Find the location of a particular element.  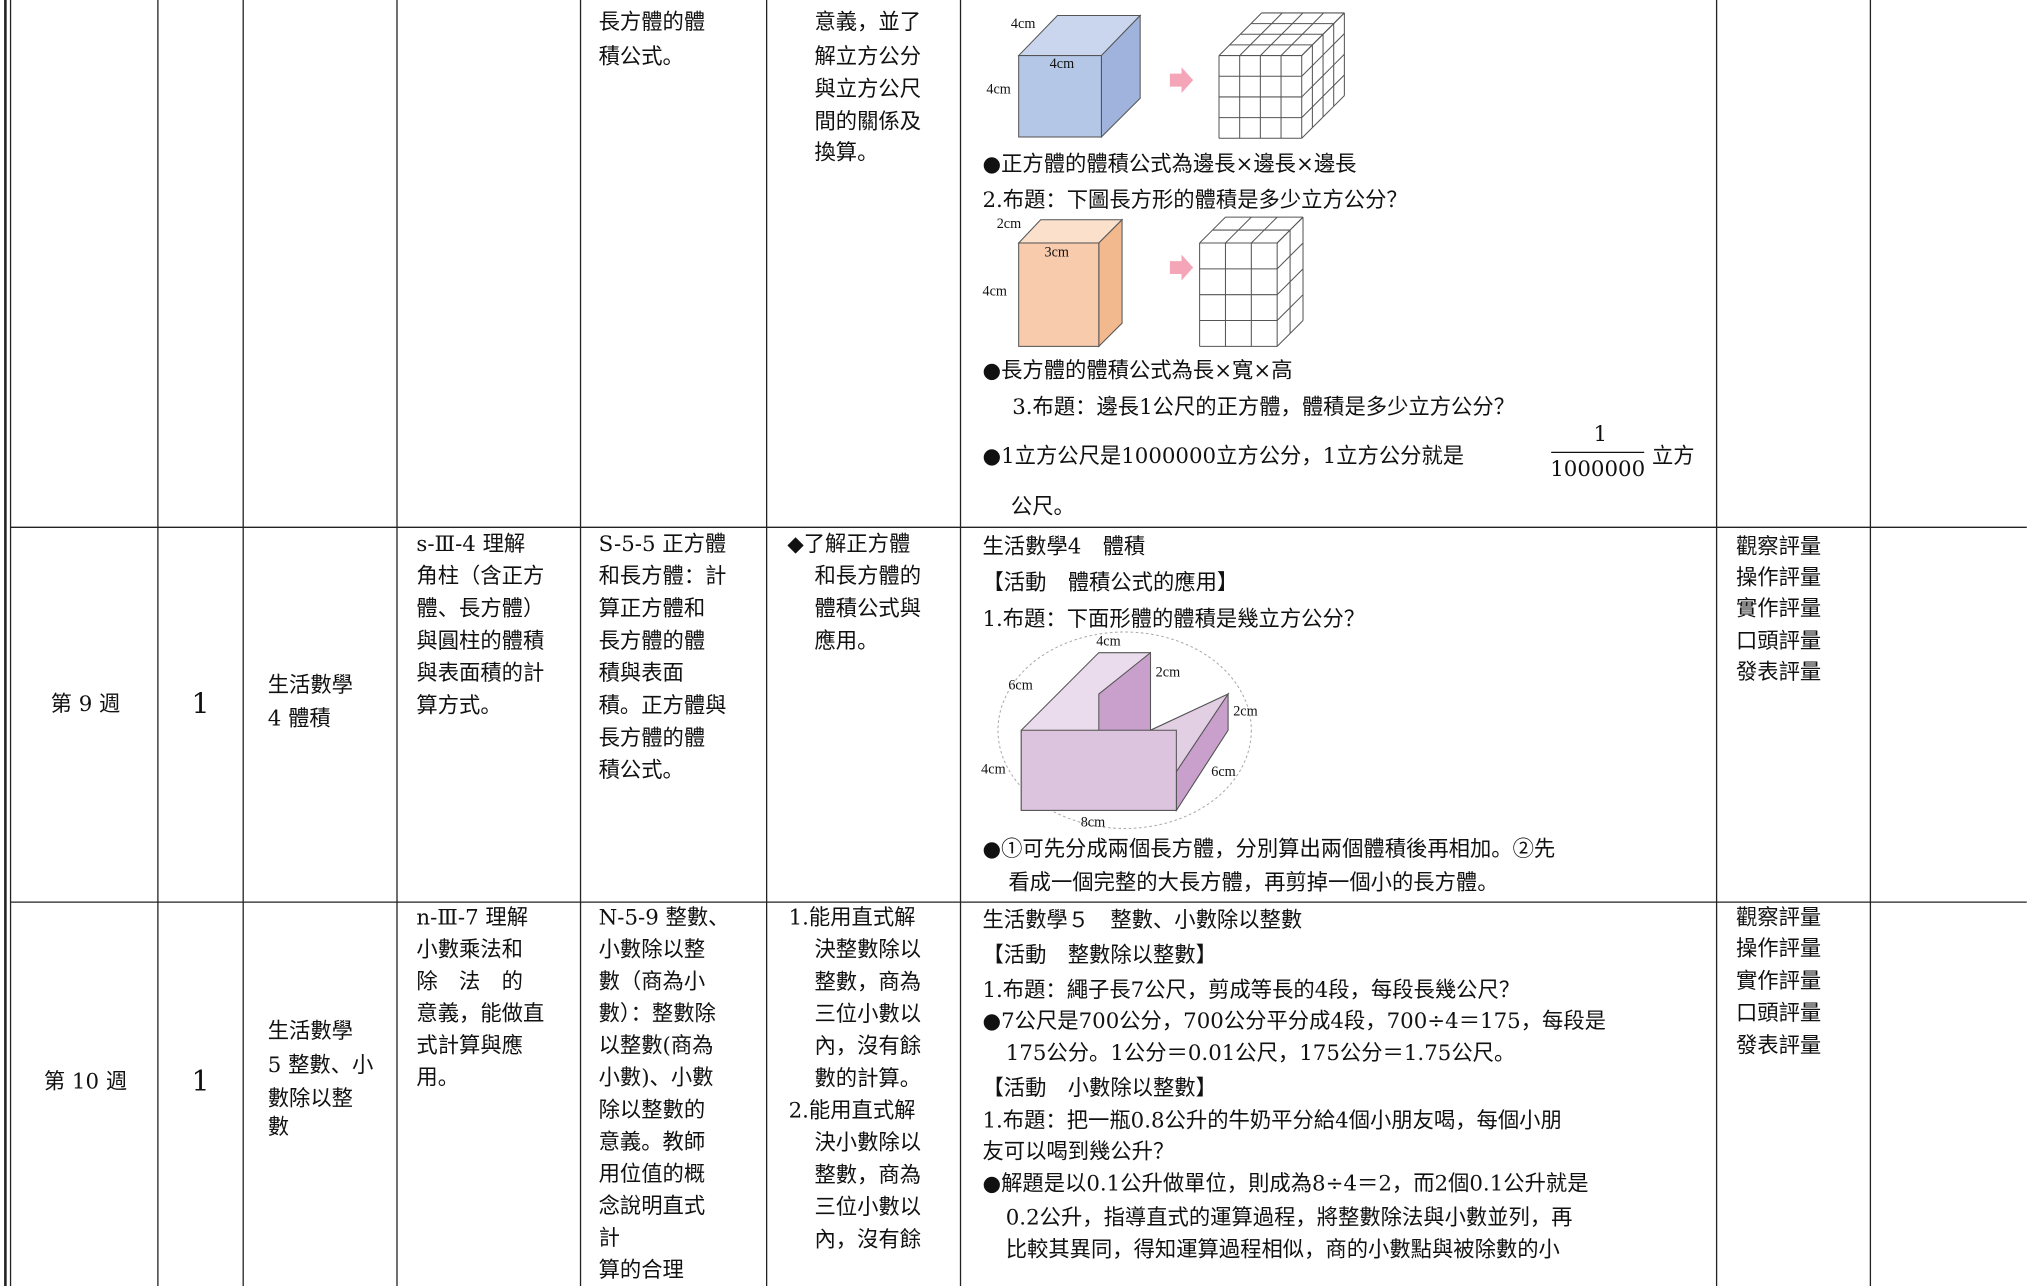

cell-text: 3.布題：邊長1公尺的正方體，體積是多少立方公分？ is located at coordinates (1263, 407).